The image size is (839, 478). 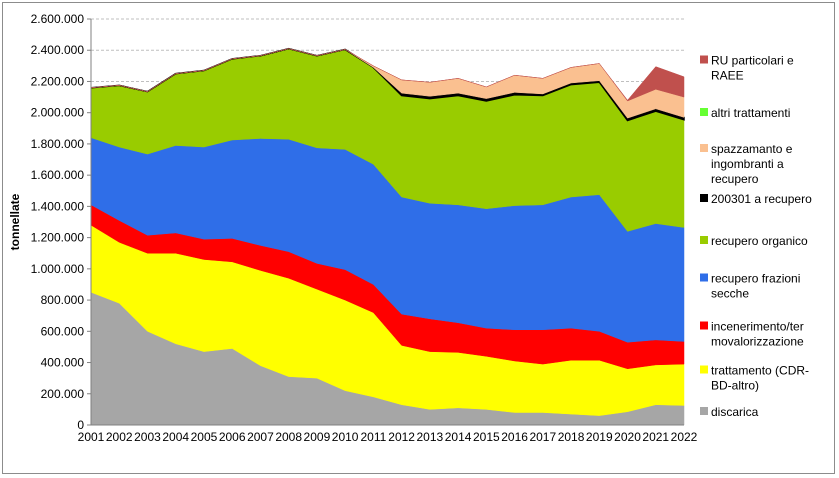 What do you see at coordinates (401, 437) in the screenshot?
I see `x-tick-label-11: 2012` at bounding box center [401, 437].